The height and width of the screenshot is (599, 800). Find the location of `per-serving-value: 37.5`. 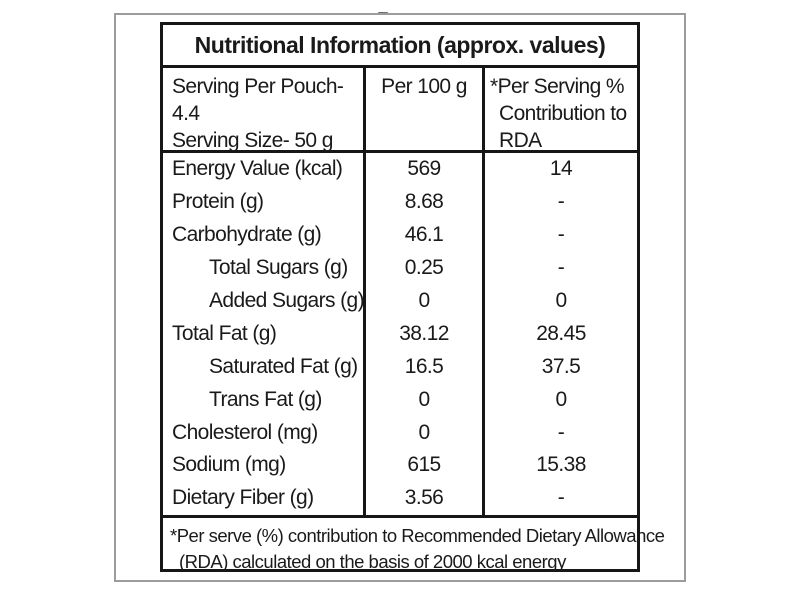

per-serving-value: 37.5 is located at coordinates (561, 366).